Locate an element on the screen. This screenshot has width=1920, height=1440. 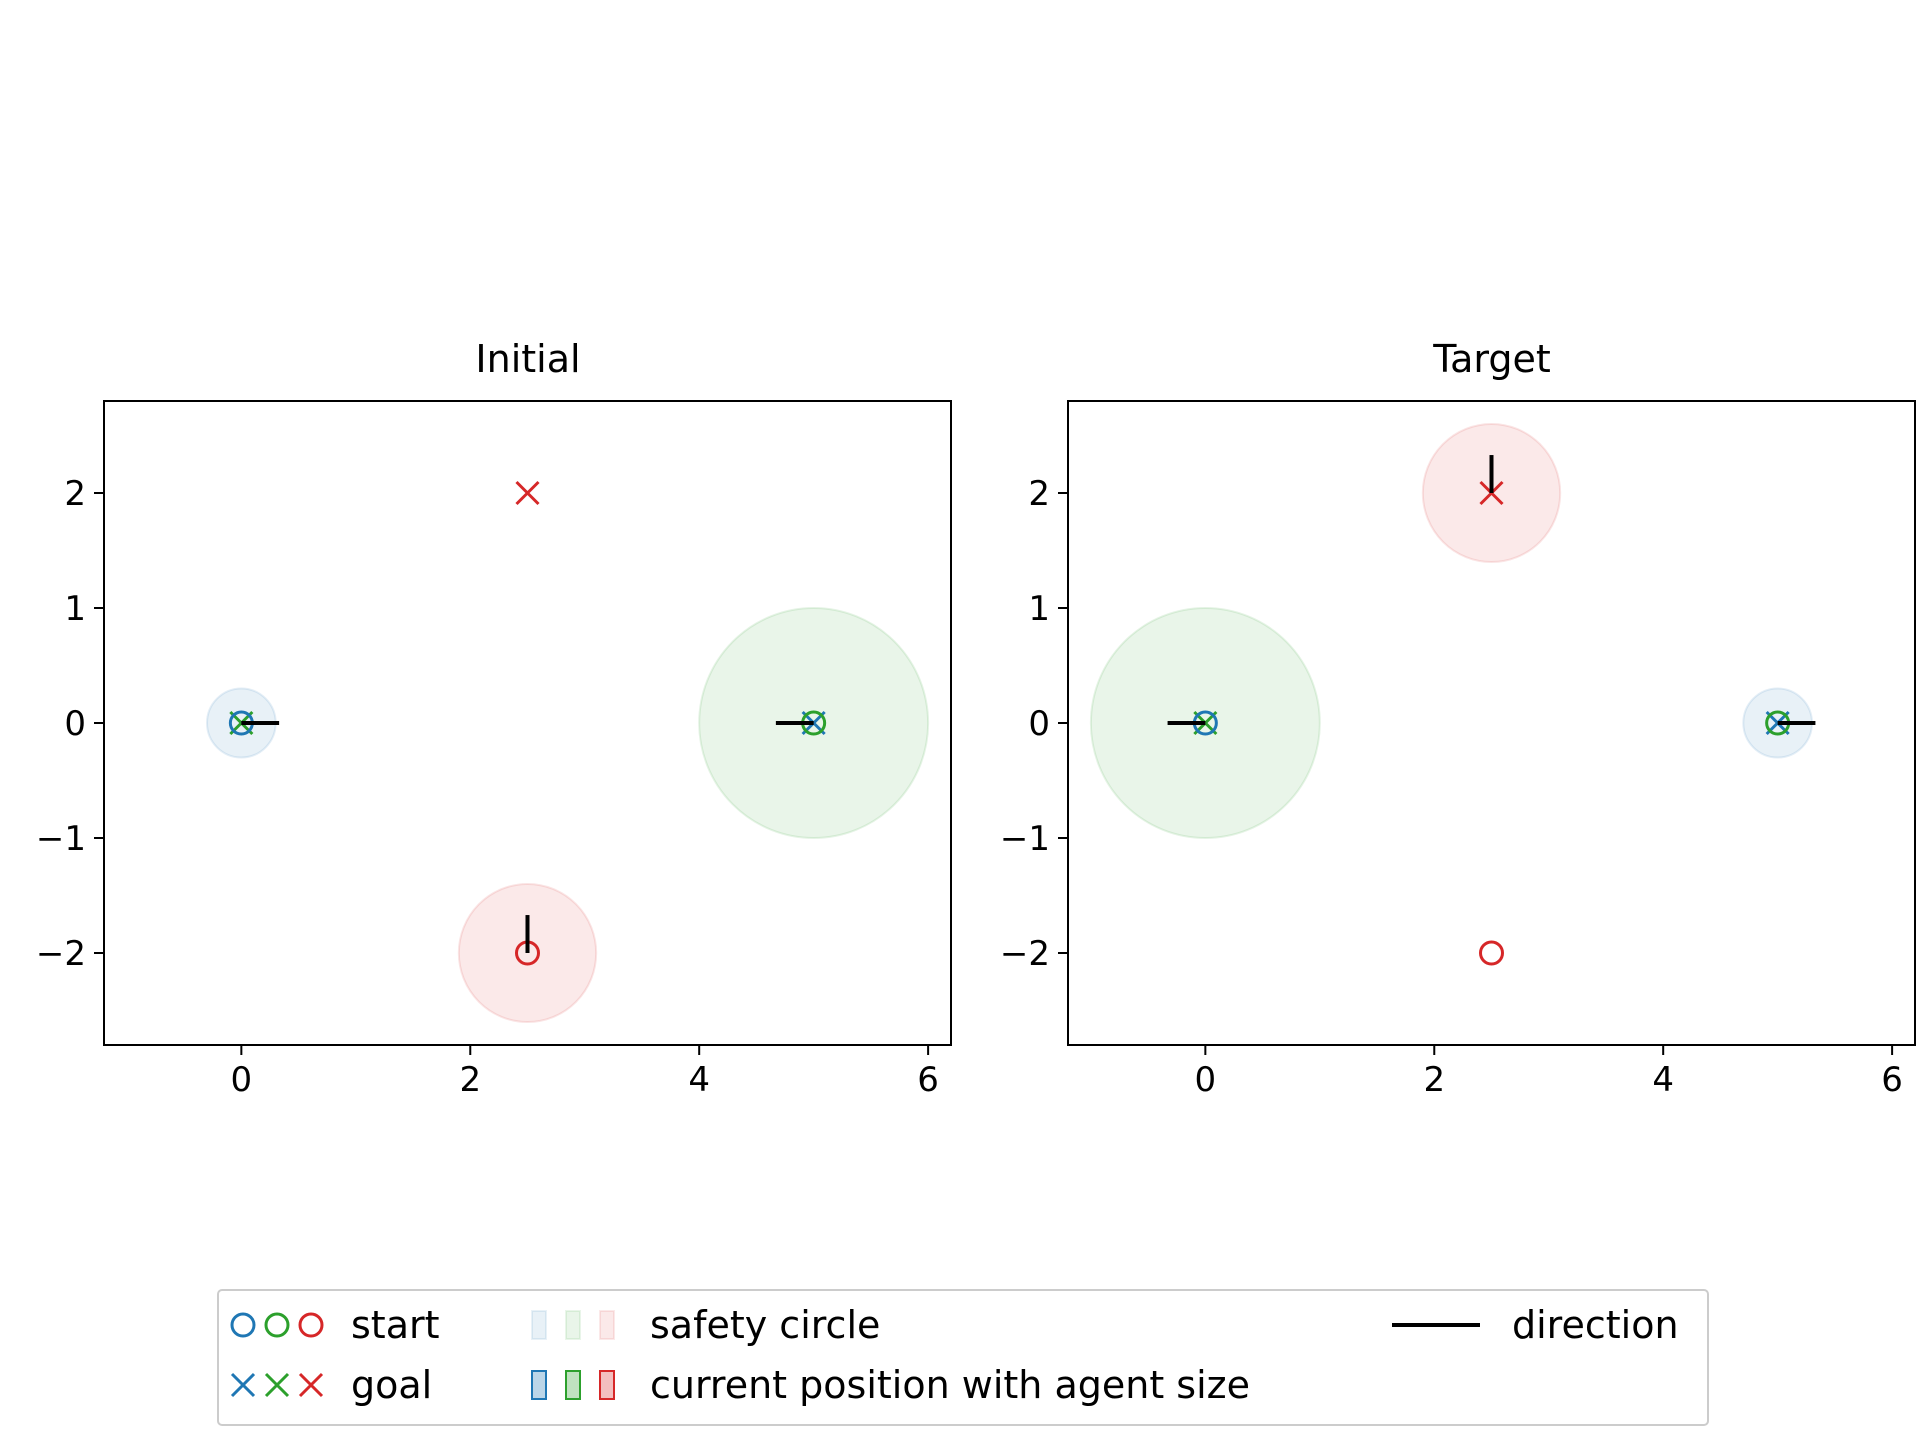
legend-safety-patches is located at coordinates (573, 1325).